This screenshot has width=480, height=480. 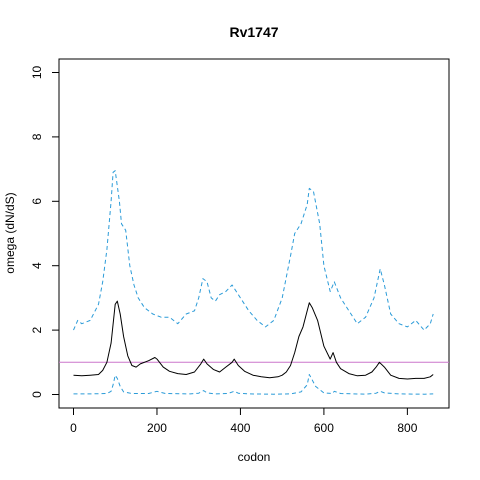 I want to click on x-axis: 0 200 400 600 800, so click(x=244, y=421).